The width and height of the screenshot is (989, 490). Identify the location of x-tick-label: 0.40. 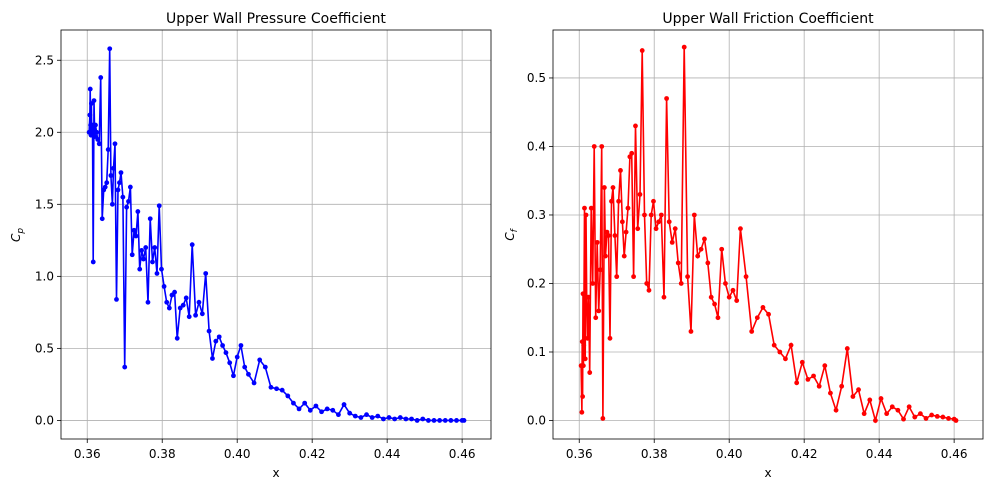
(237, 454).